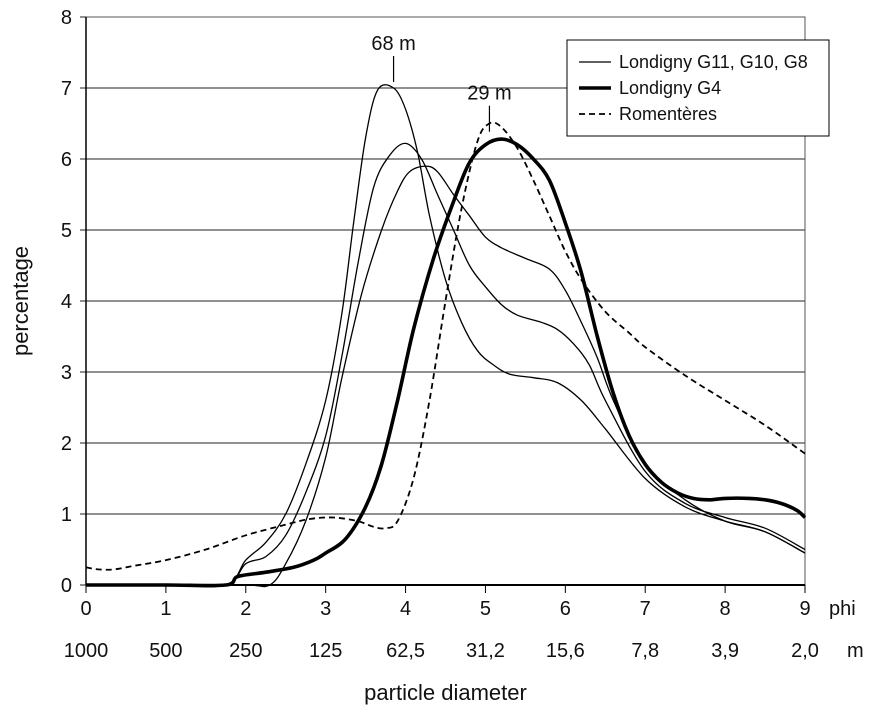 This screenshot has height=710, width=869. Describe the element at coordinates (725, 609) in the screenshot. I see `x-tick-label: 8` at that location.